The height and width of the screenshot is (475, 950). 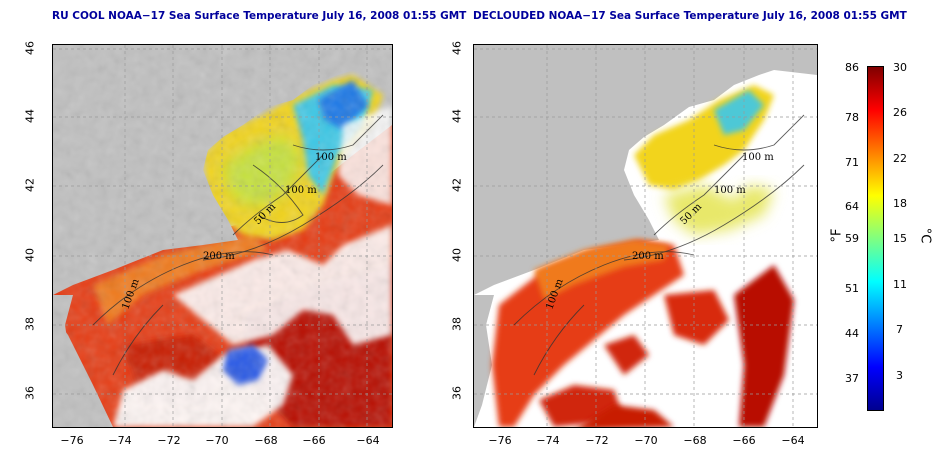 What do you see at coordinates (900, 158) in the screenshot?
I see `cb-c-tick: 22` at bounding box center [900, 158].